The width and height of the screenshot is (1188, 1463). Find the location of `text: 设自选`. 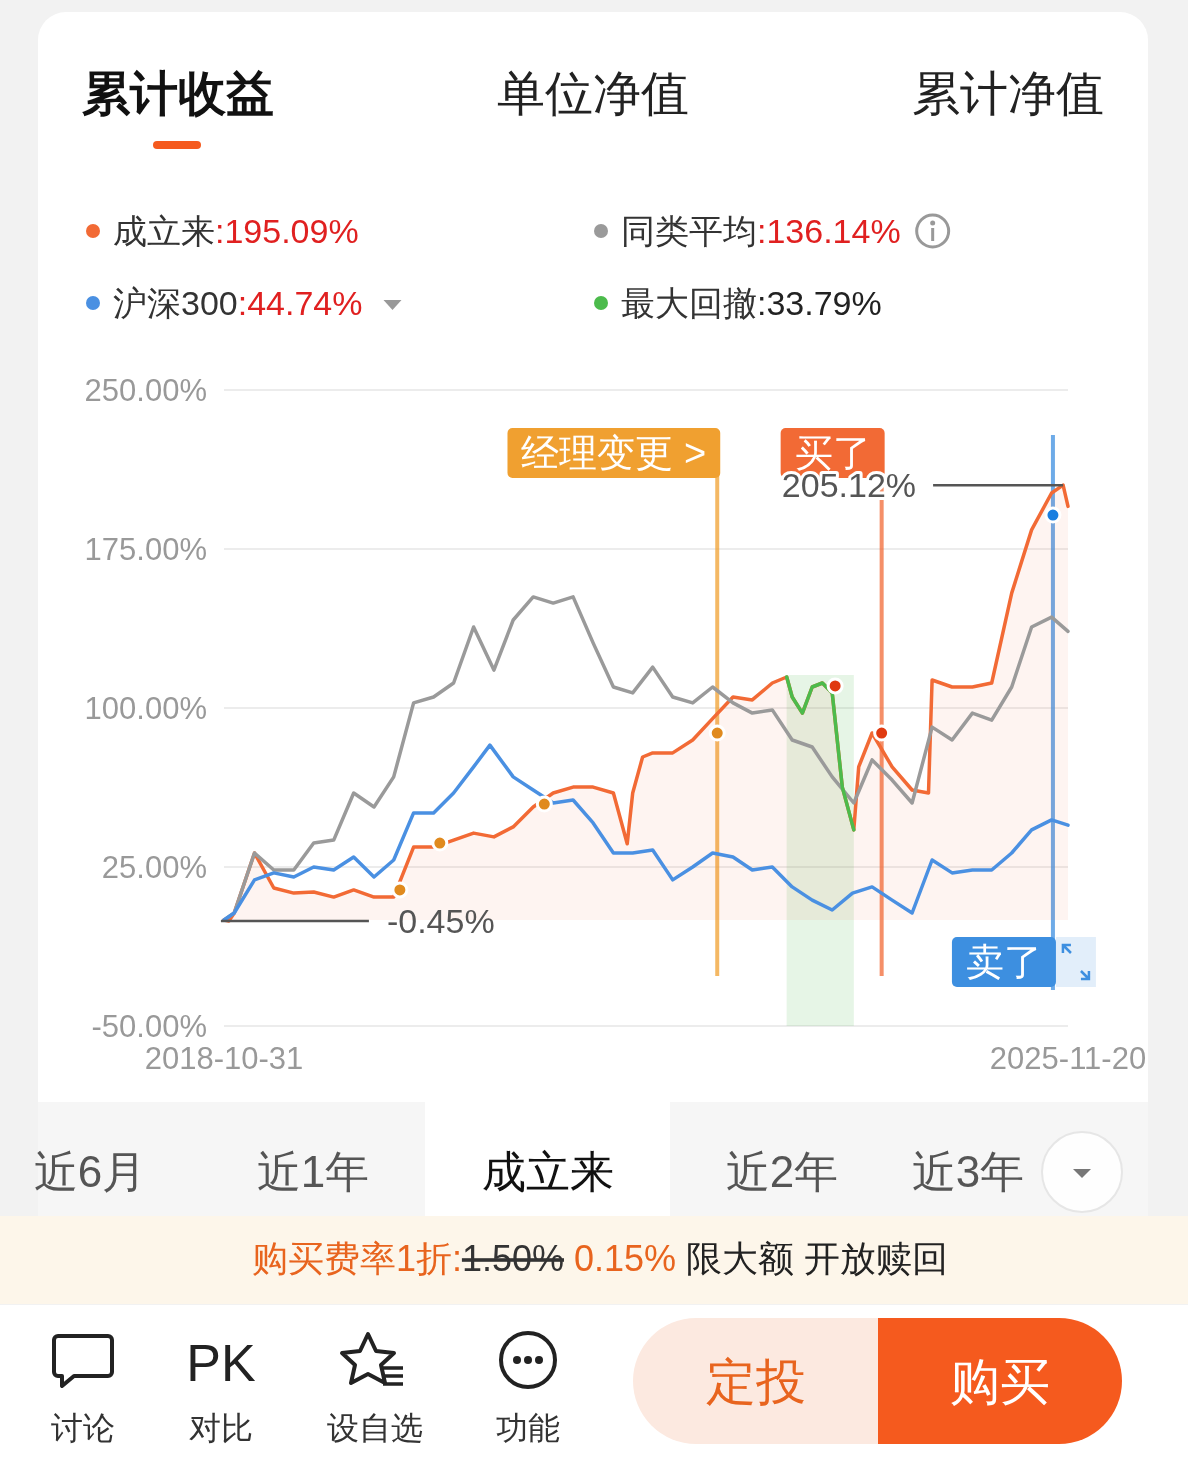

text: 设自选 is located at coordinates (375, 1428).